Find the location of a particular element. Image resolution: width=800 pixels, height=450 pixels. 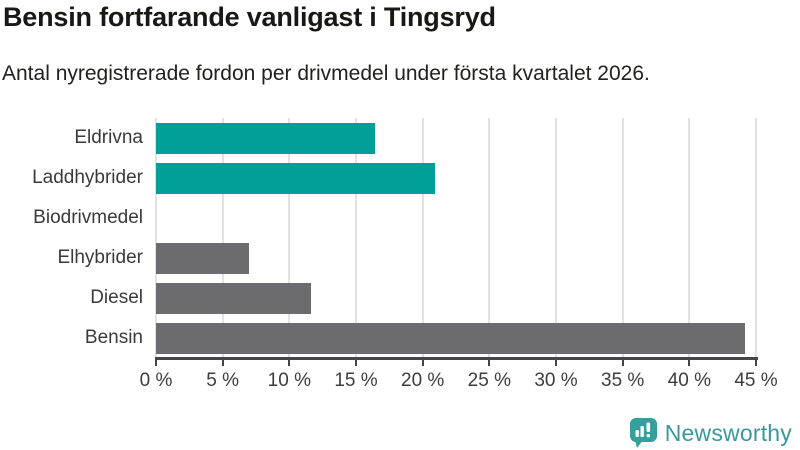

category-label: Biodrivmedel is located at coordinates (88, 217).